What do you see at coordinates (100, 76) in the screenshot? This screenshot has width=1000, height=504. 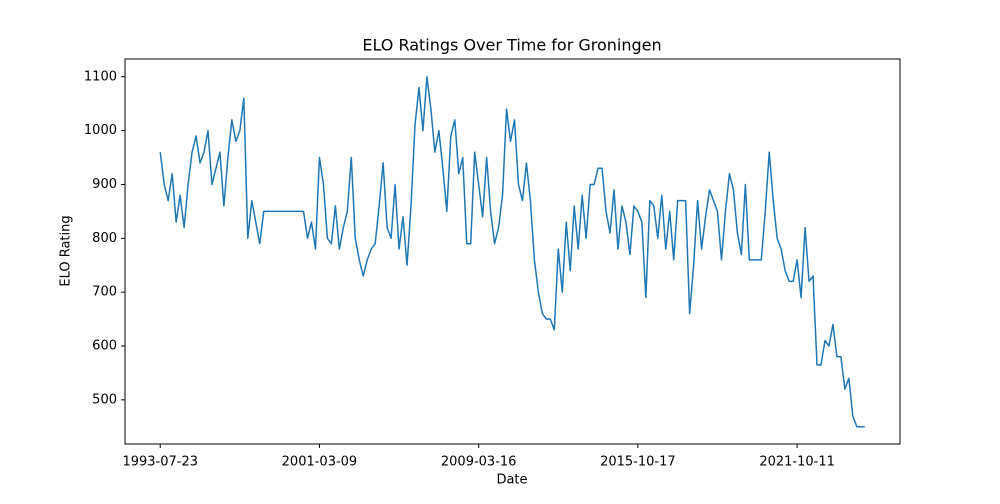 I see `y-tick-label: 1100` at bounding box center [100, 76].